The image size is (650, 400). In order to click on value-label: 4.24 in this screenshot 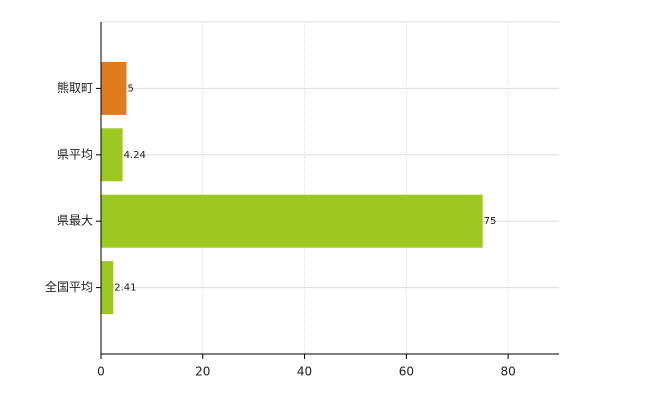, I will do `click(135, 155)`.